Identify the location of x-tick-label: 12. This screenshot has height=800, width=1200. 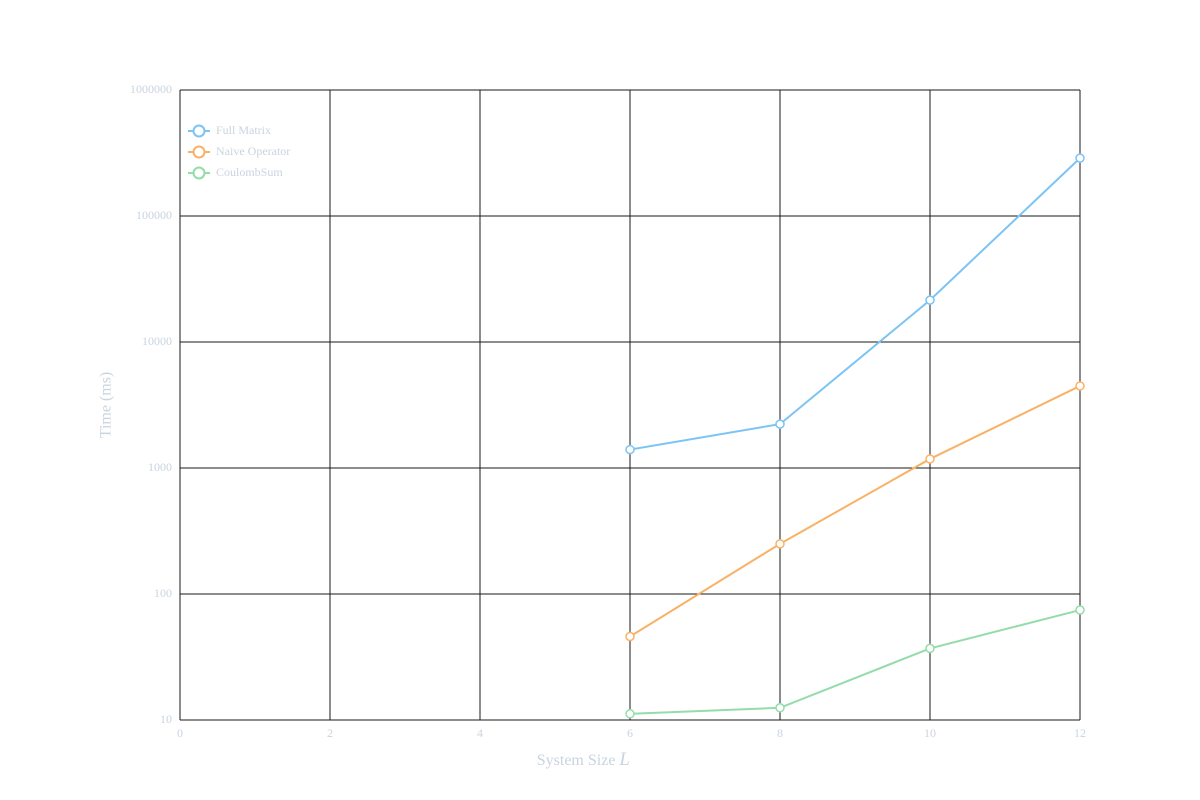
(1080, 733).